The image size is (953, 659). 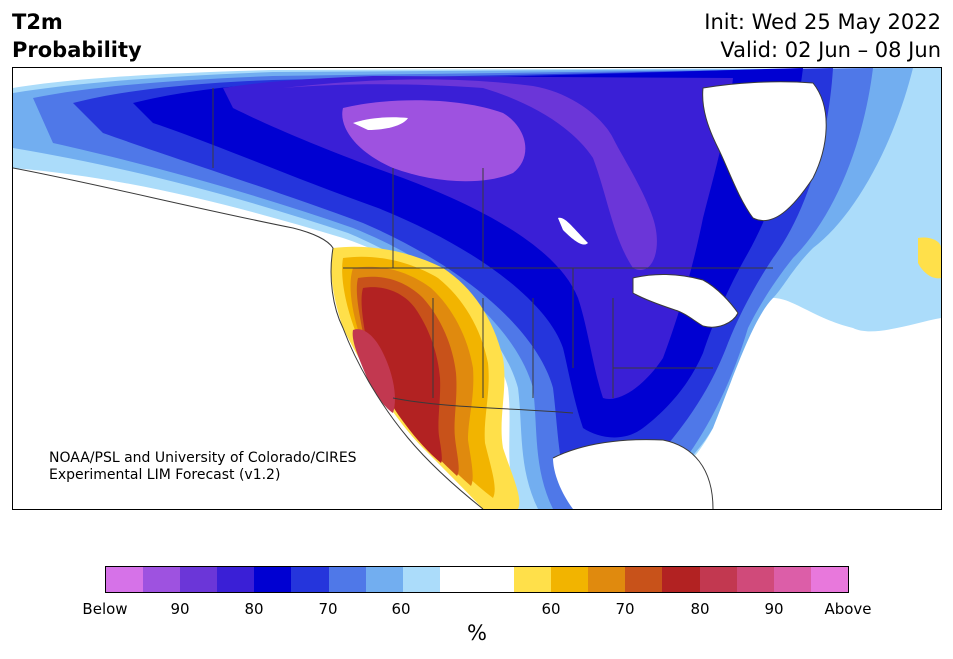 What do you see at coordinates (477, 633) in the screenshot?
I see `colorbar-unit: %` at bounding box center [477, 633].